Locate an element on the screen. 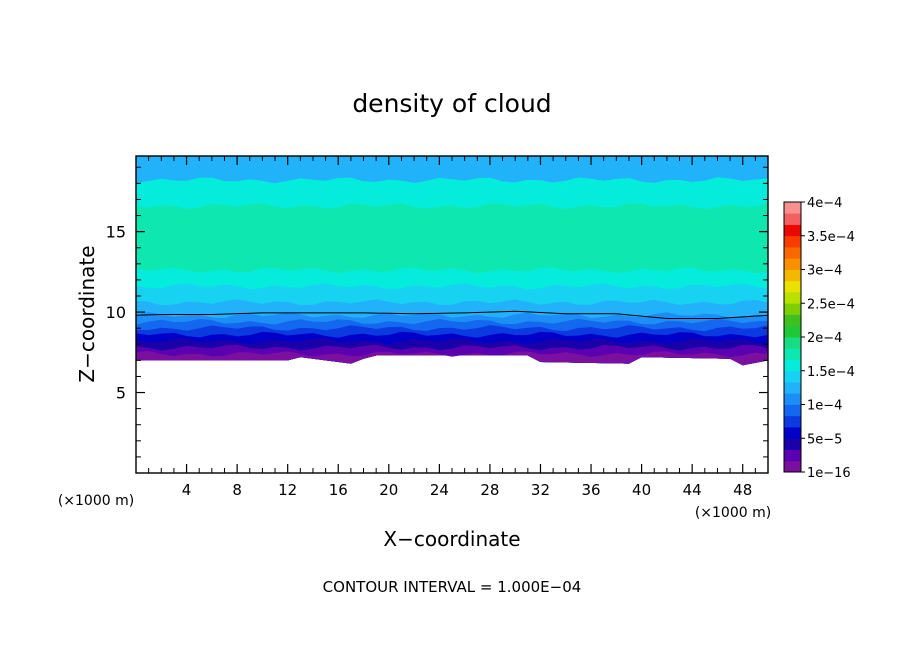 This screenshot has height=654, width=904. z-units-label: (×1000 m) is located at coordinates (96, 501).